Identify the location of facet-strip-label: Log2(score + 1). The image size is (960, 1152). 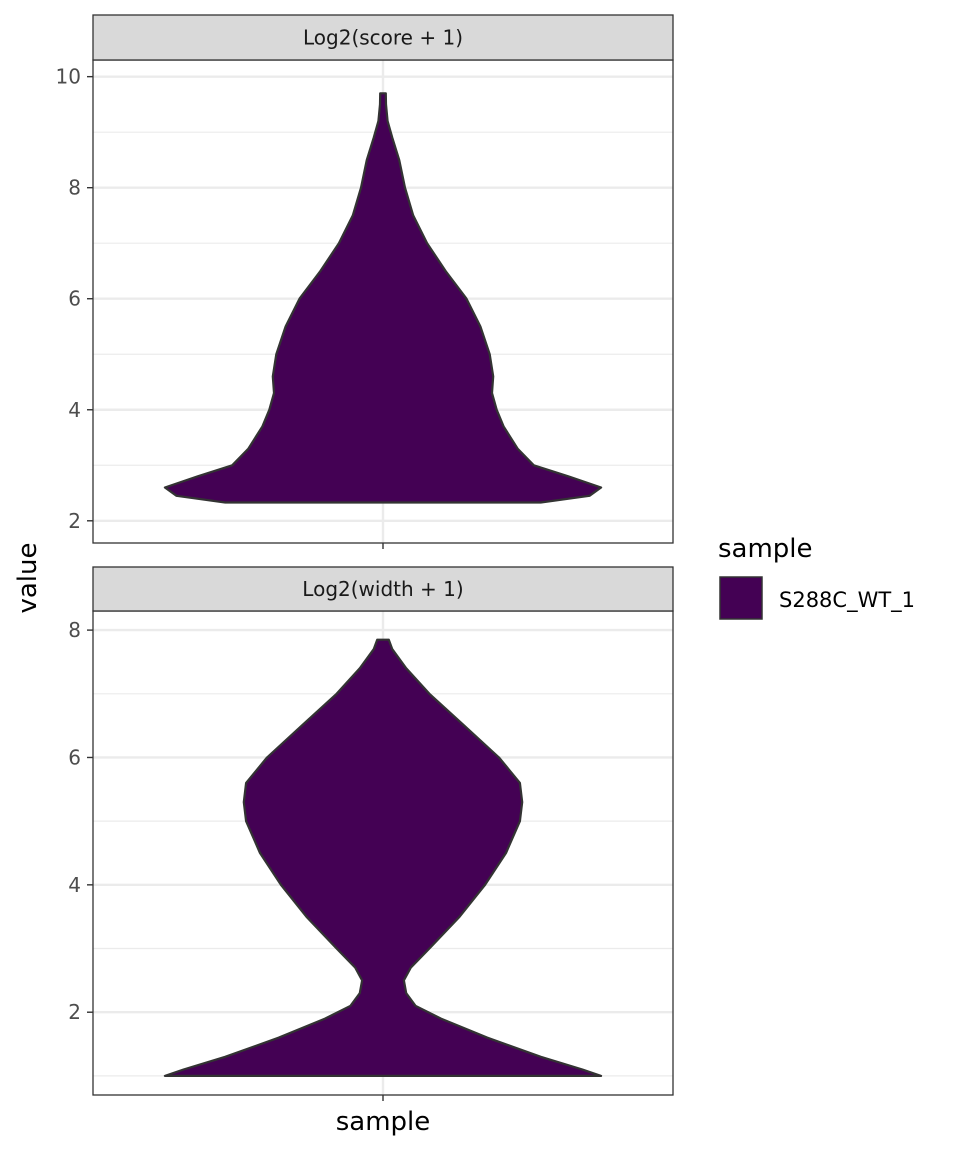
(383, 38).